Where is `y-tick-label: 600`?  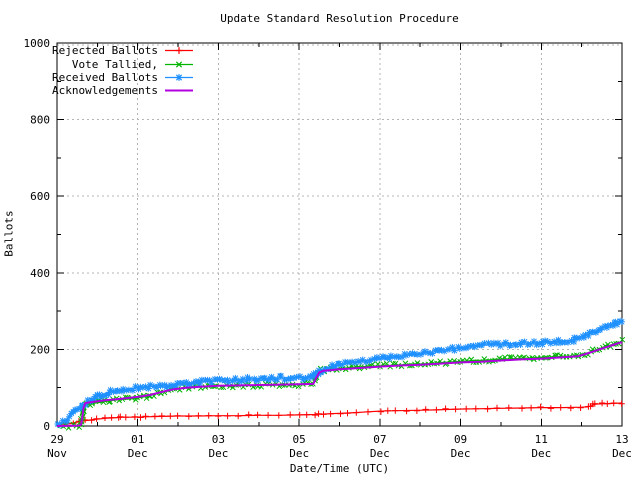
y-tick-label: 600 is located at coordinates (40, 196).